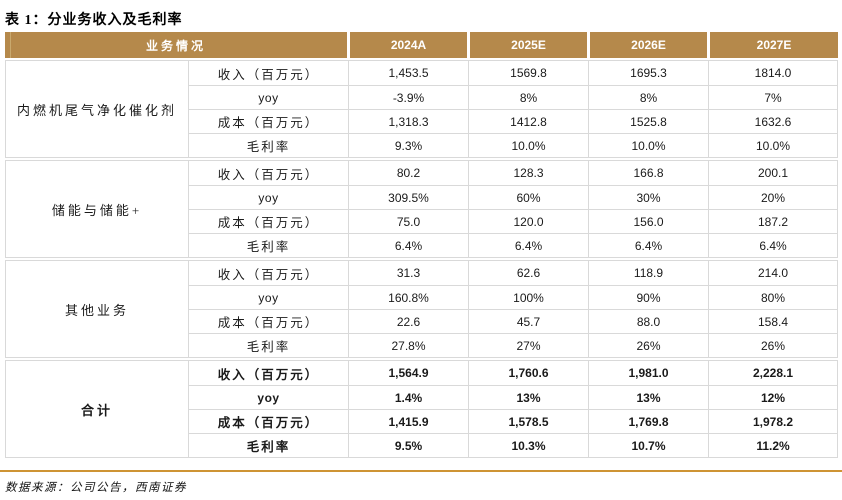 The height and width of the screenshot is (500, 842). I want to click on value-cell: 22.6, so click(408, 321).